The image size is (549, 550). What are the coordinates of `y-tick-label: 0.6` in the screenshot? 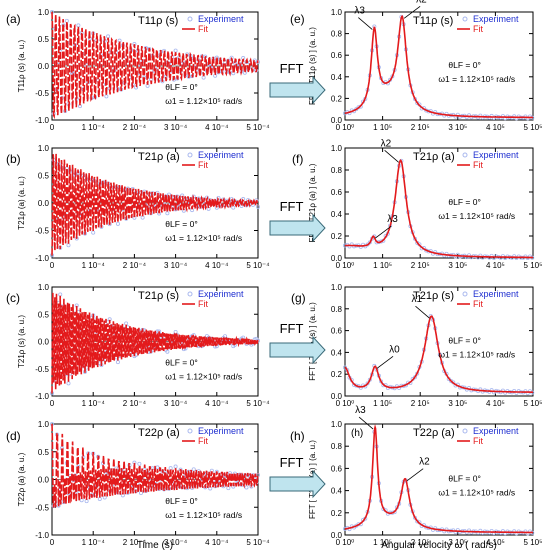 It's located at (337, 331).